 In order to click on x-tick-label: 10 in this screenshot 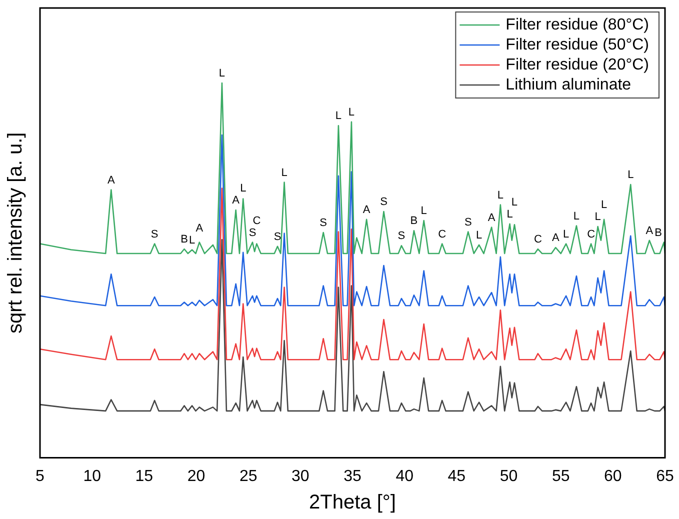, I will do `click(92, 476)`.